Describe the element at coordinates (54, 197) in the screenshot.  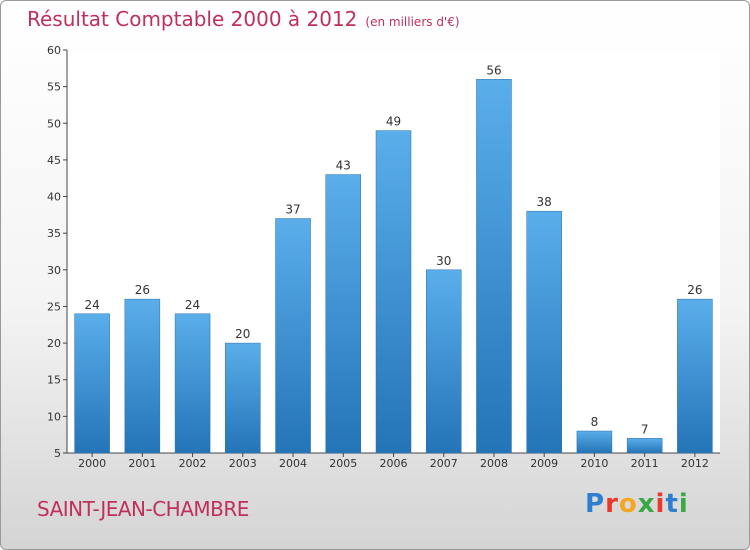
I see `y-tick-label: 40` at that location.